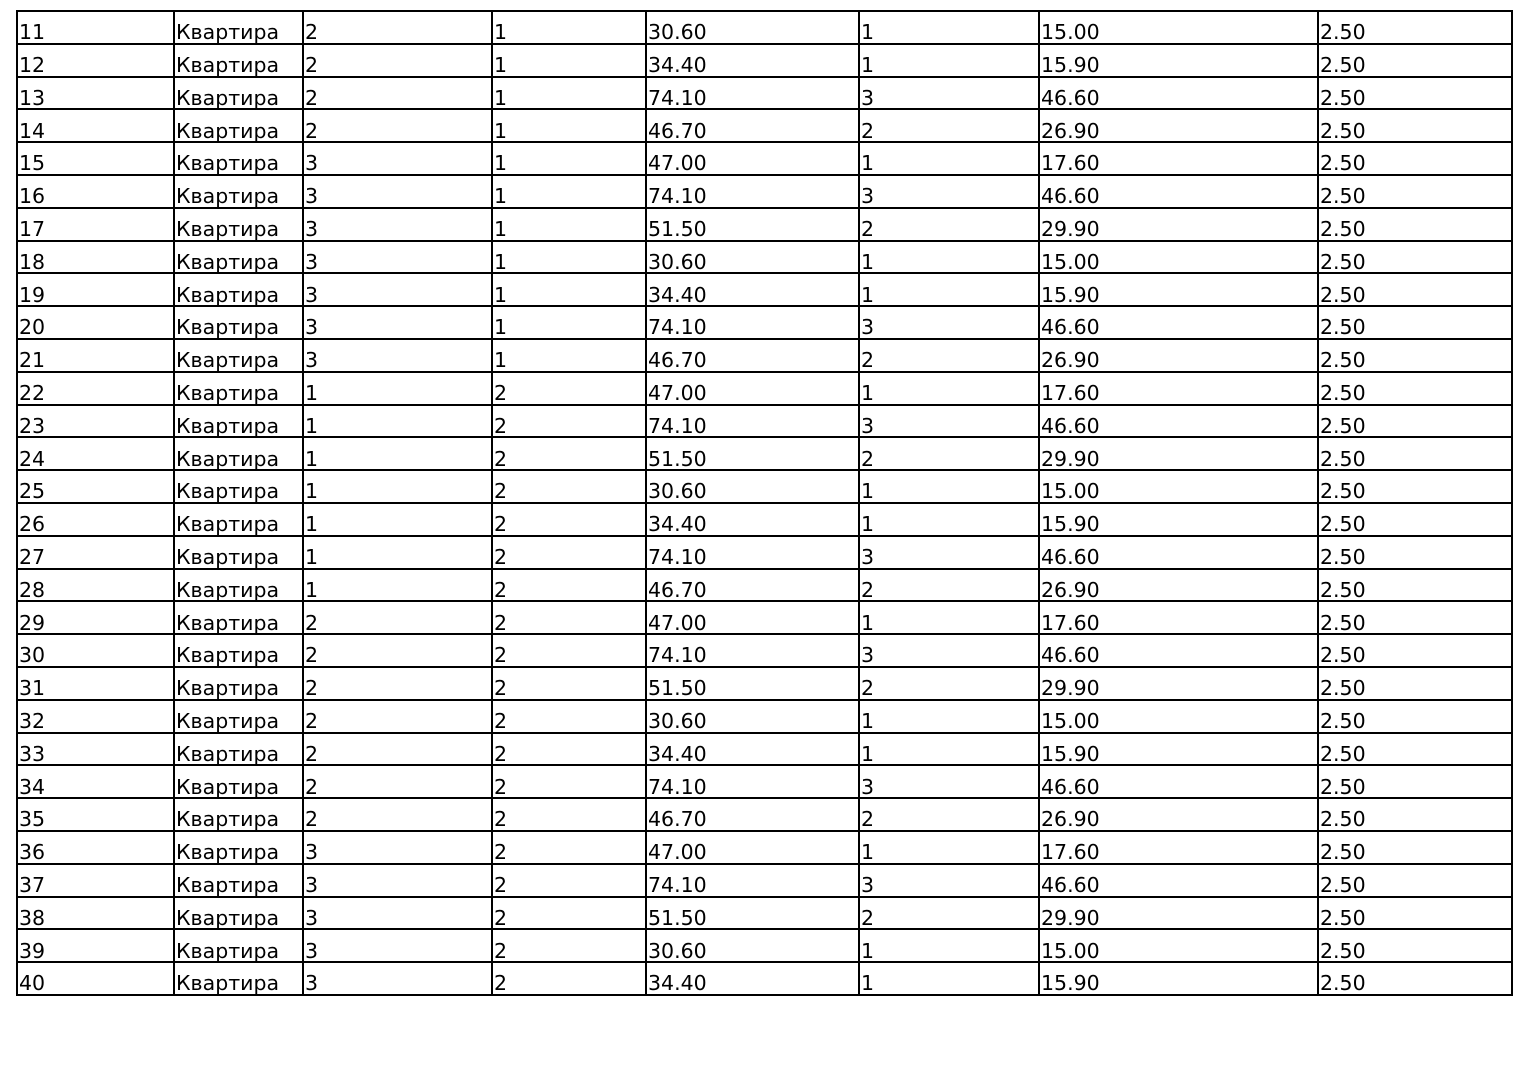  What do you see at coordinates (95, 650) in the screenshot?
I see `table-cell: 30` at bounding box center [95, 650].